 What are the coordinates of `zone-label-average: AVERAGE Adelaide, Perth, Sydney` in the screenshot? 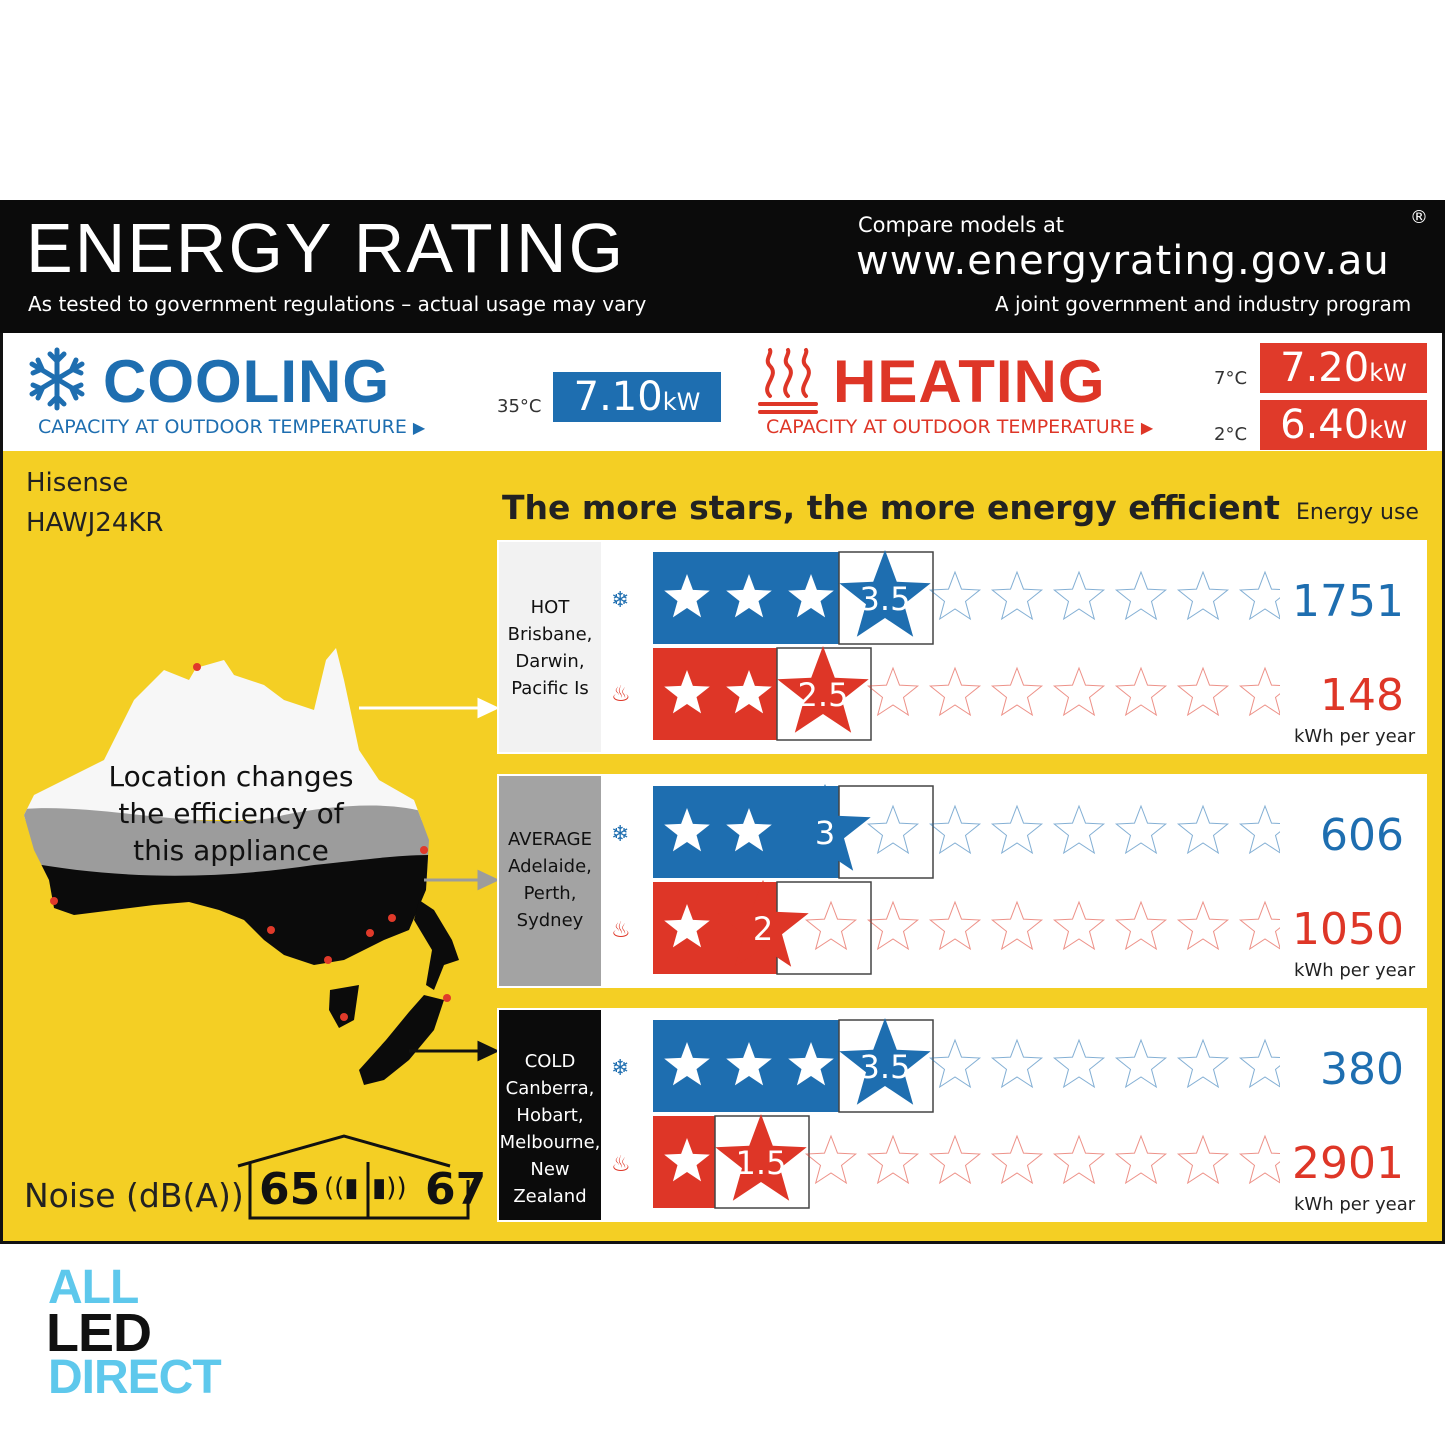 It's located at (550, 881).